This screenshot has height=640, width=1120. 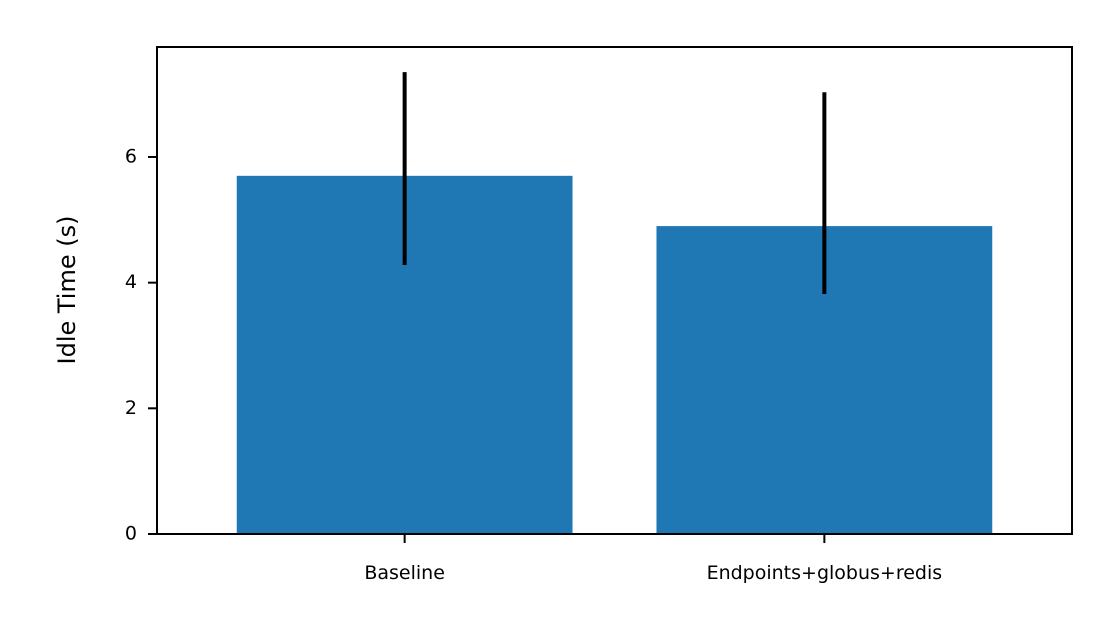 I want to click on x-axis-ticks: Baseline Endpoints+globus+redis, so click(x=653, y=559).